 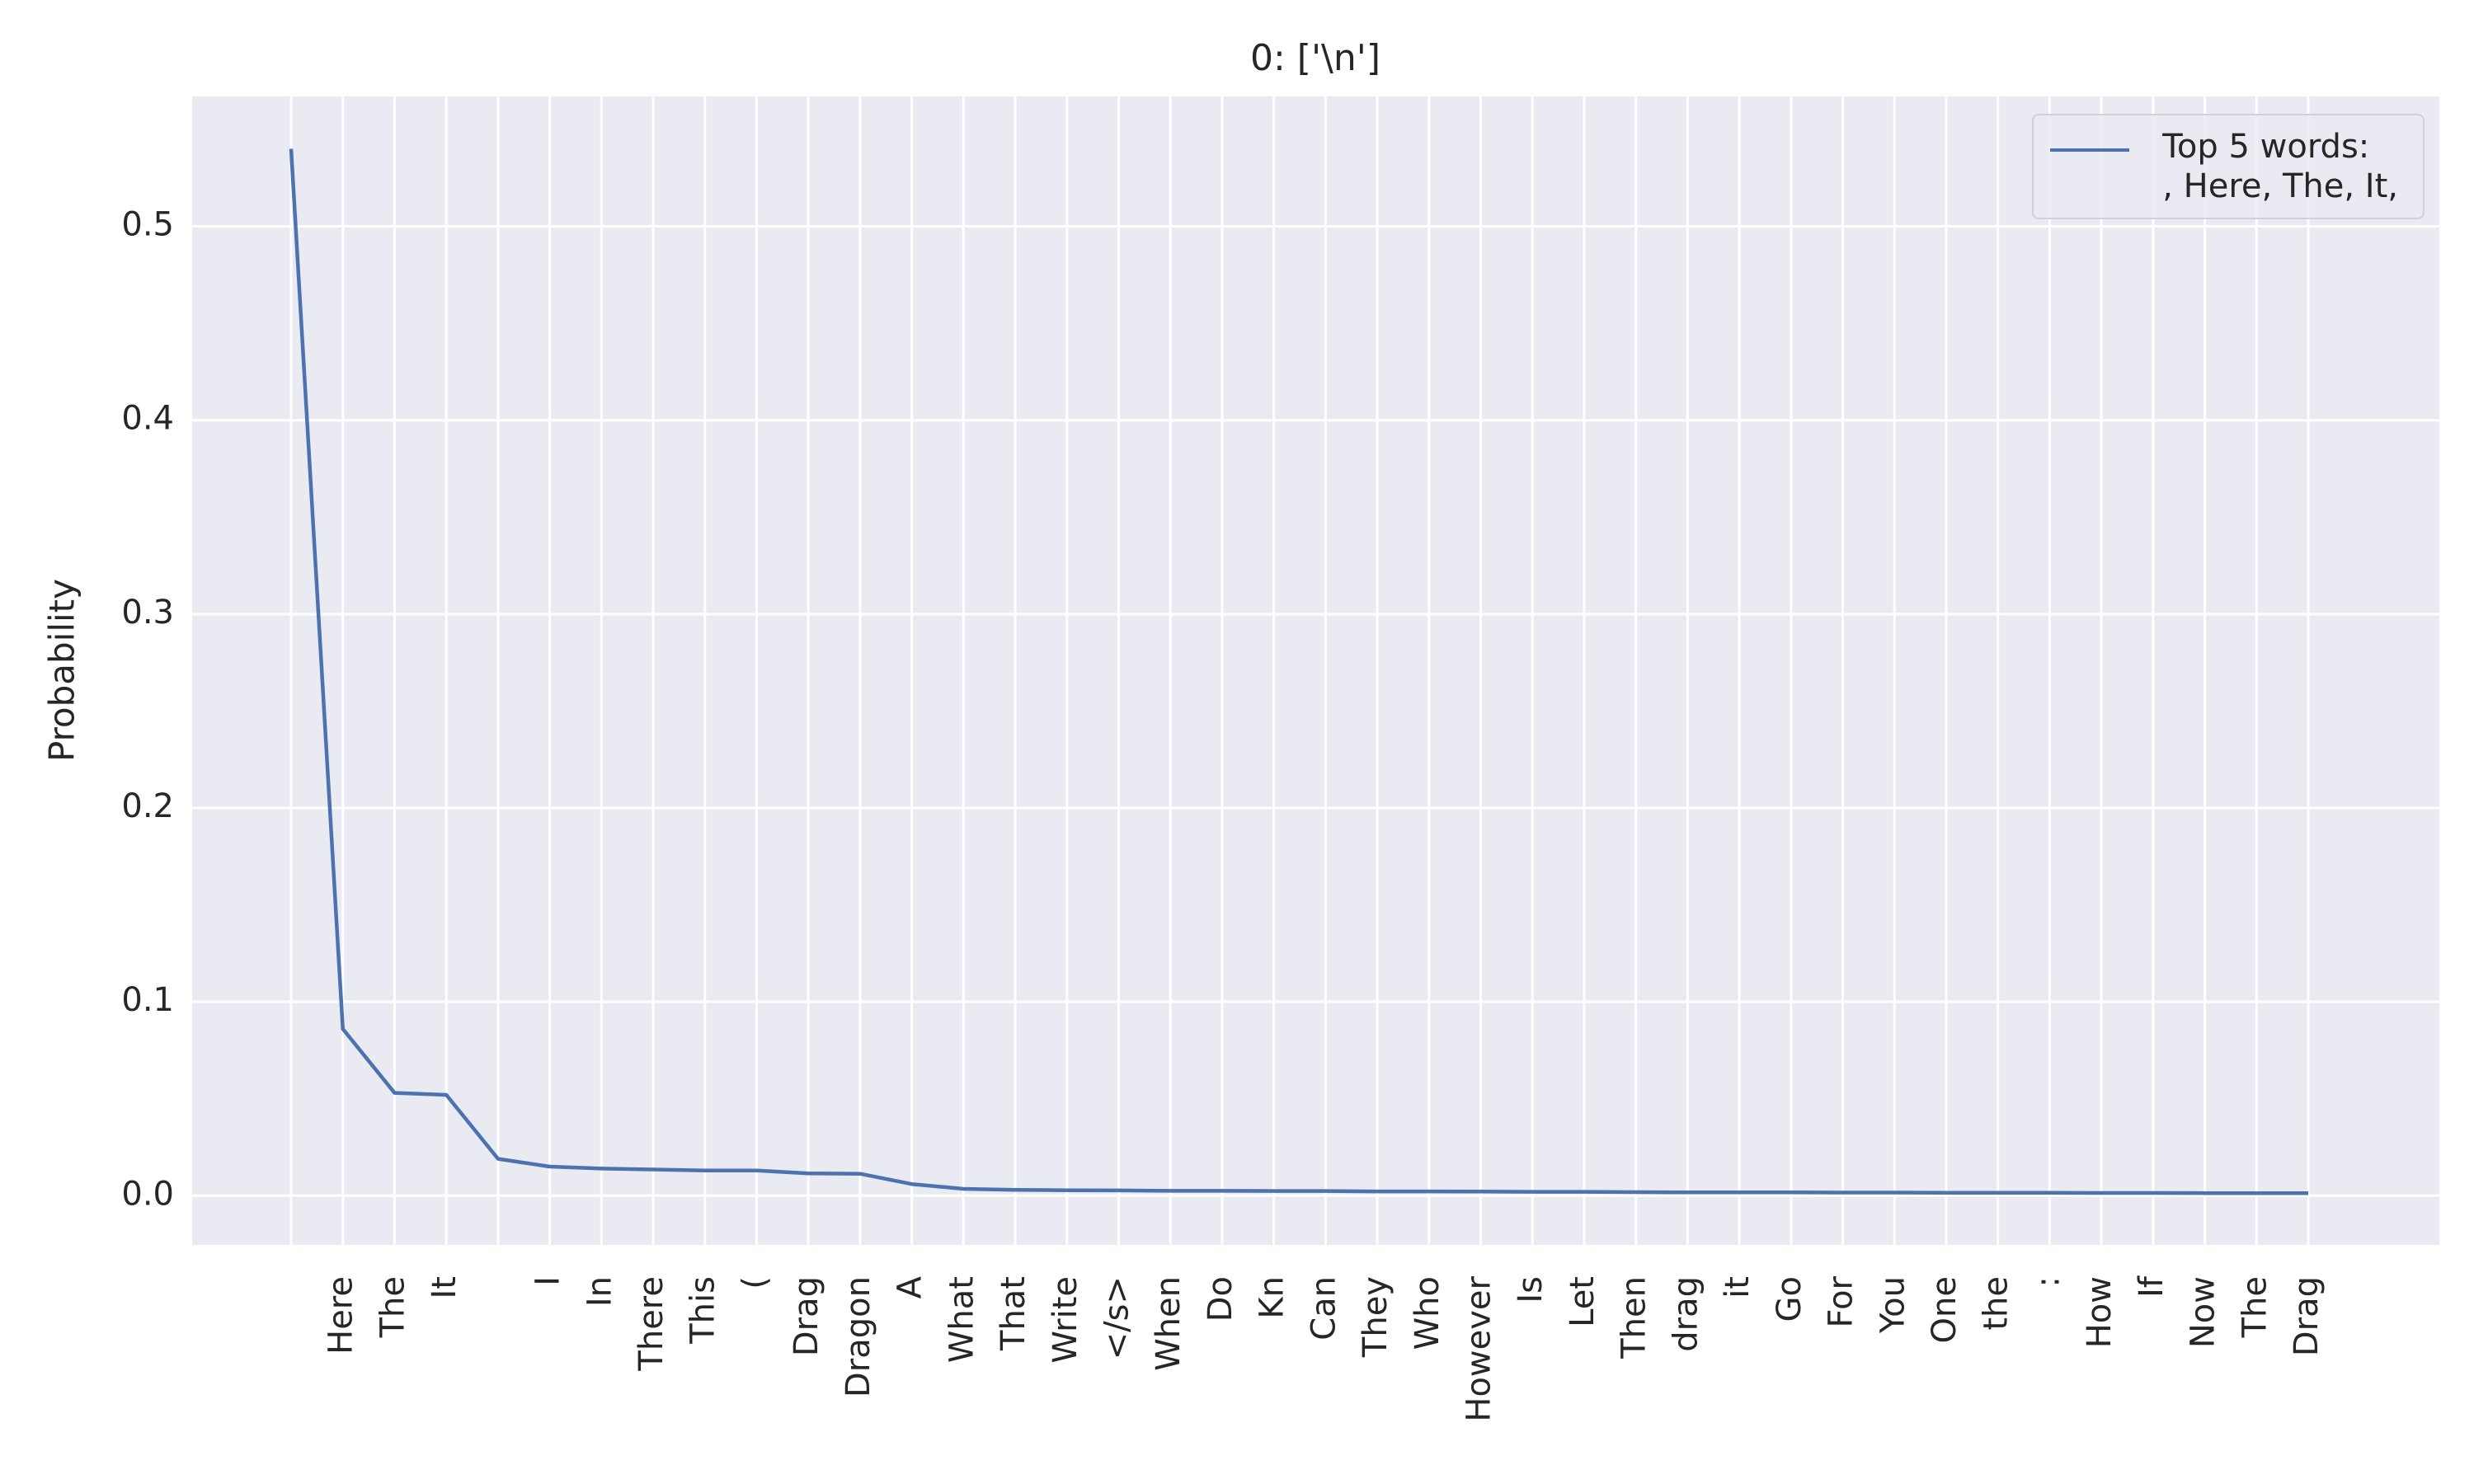 I want to click on x-tick-label: This, so click(x=703, y=1310).